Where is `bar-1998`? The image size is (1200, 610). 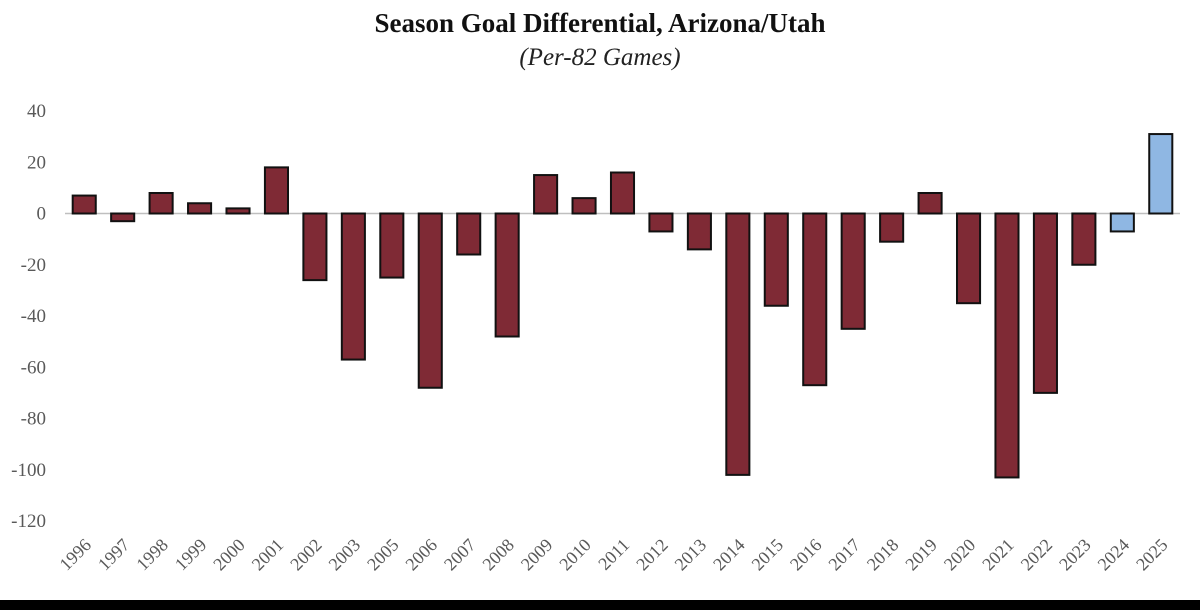
bar-1998 is located at coordinates (161, 203).